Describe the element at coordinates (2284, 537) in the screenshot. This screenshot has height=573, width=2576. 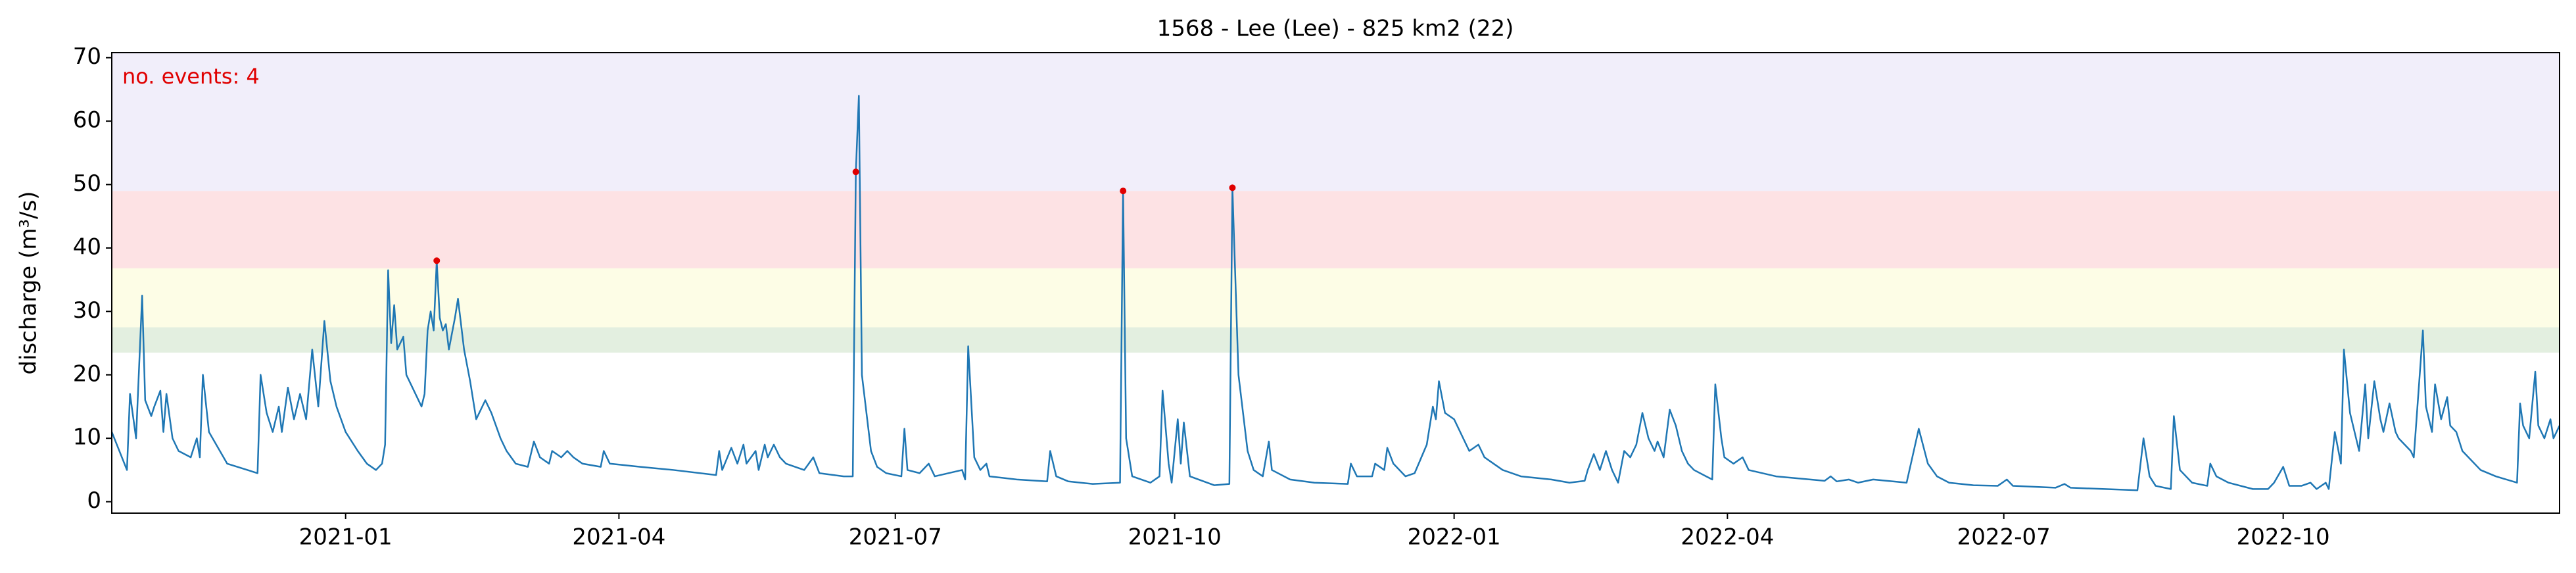
I see `x-tick-label: 2022-10` at that location.